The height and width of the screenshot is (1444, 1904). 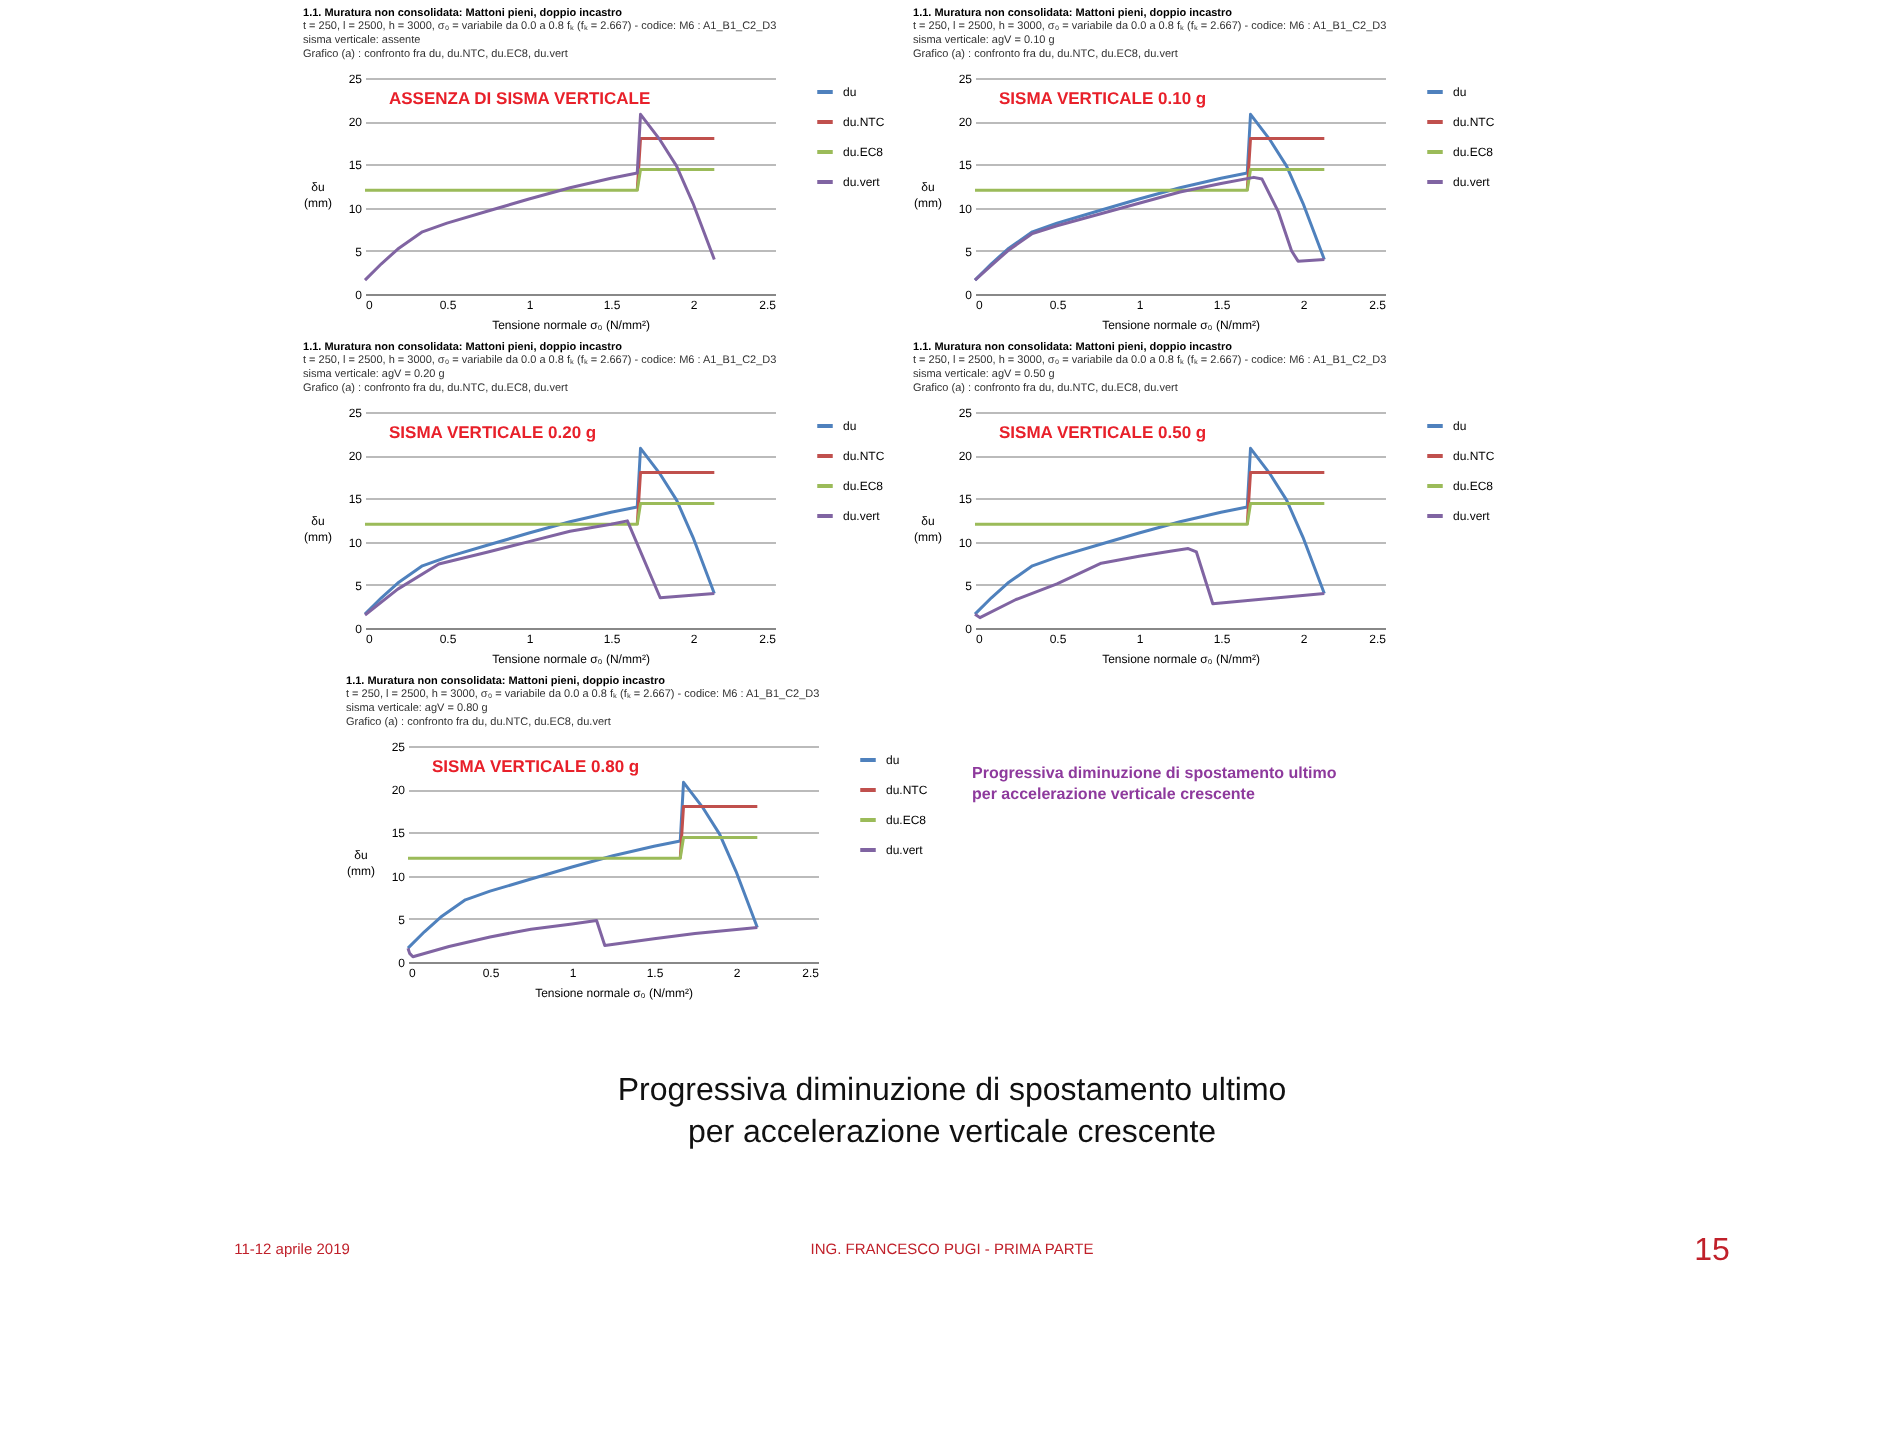 I want to click on text: 15, so click(x=1712, y=1251).